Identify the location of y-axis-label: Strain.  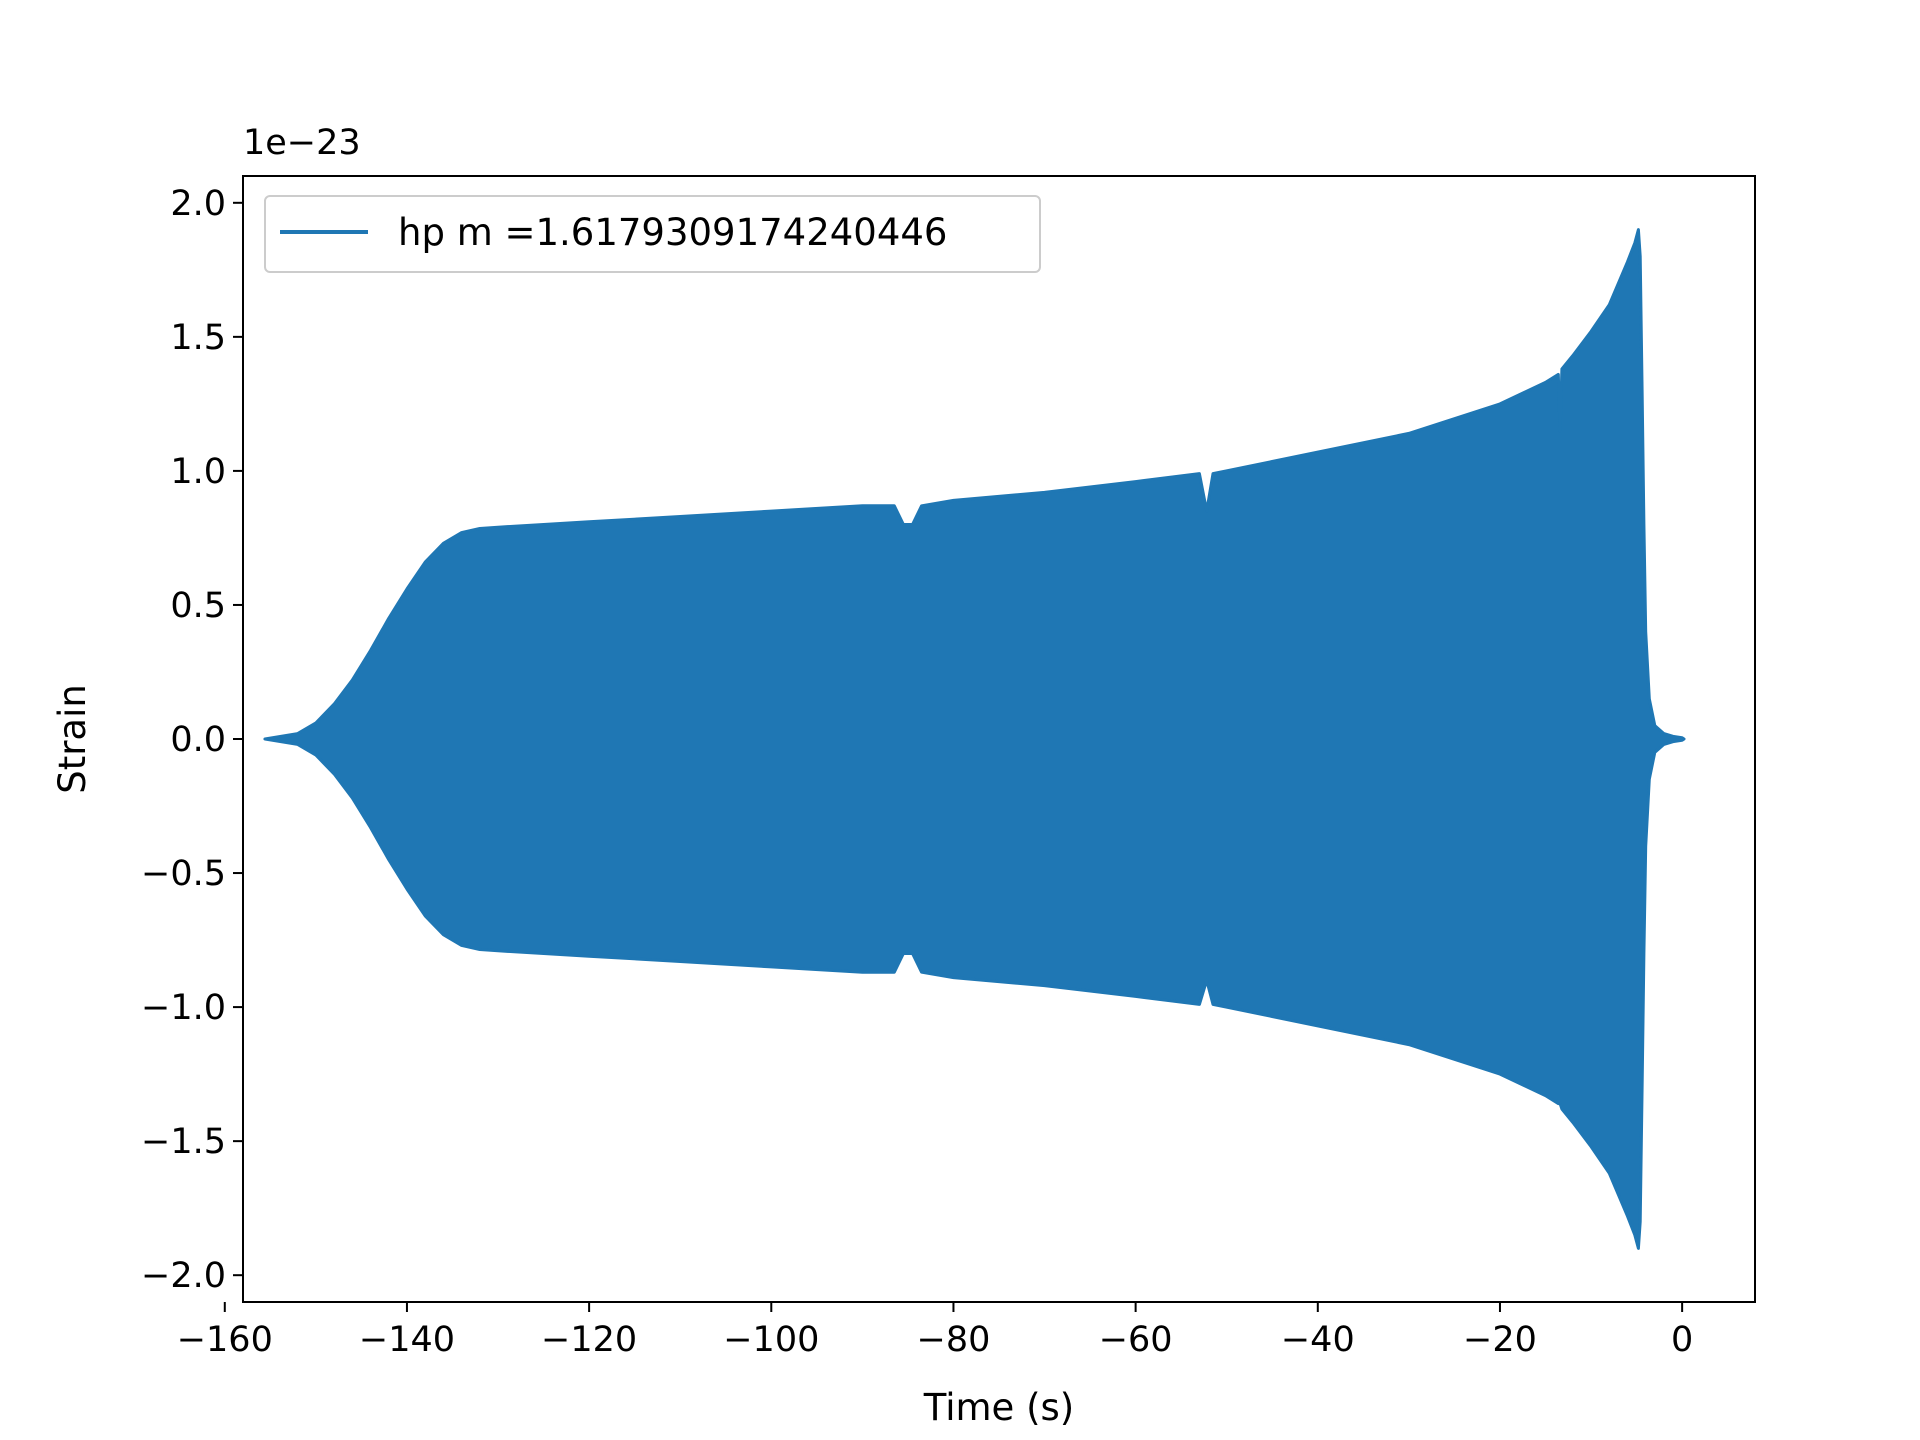
(72, 739).